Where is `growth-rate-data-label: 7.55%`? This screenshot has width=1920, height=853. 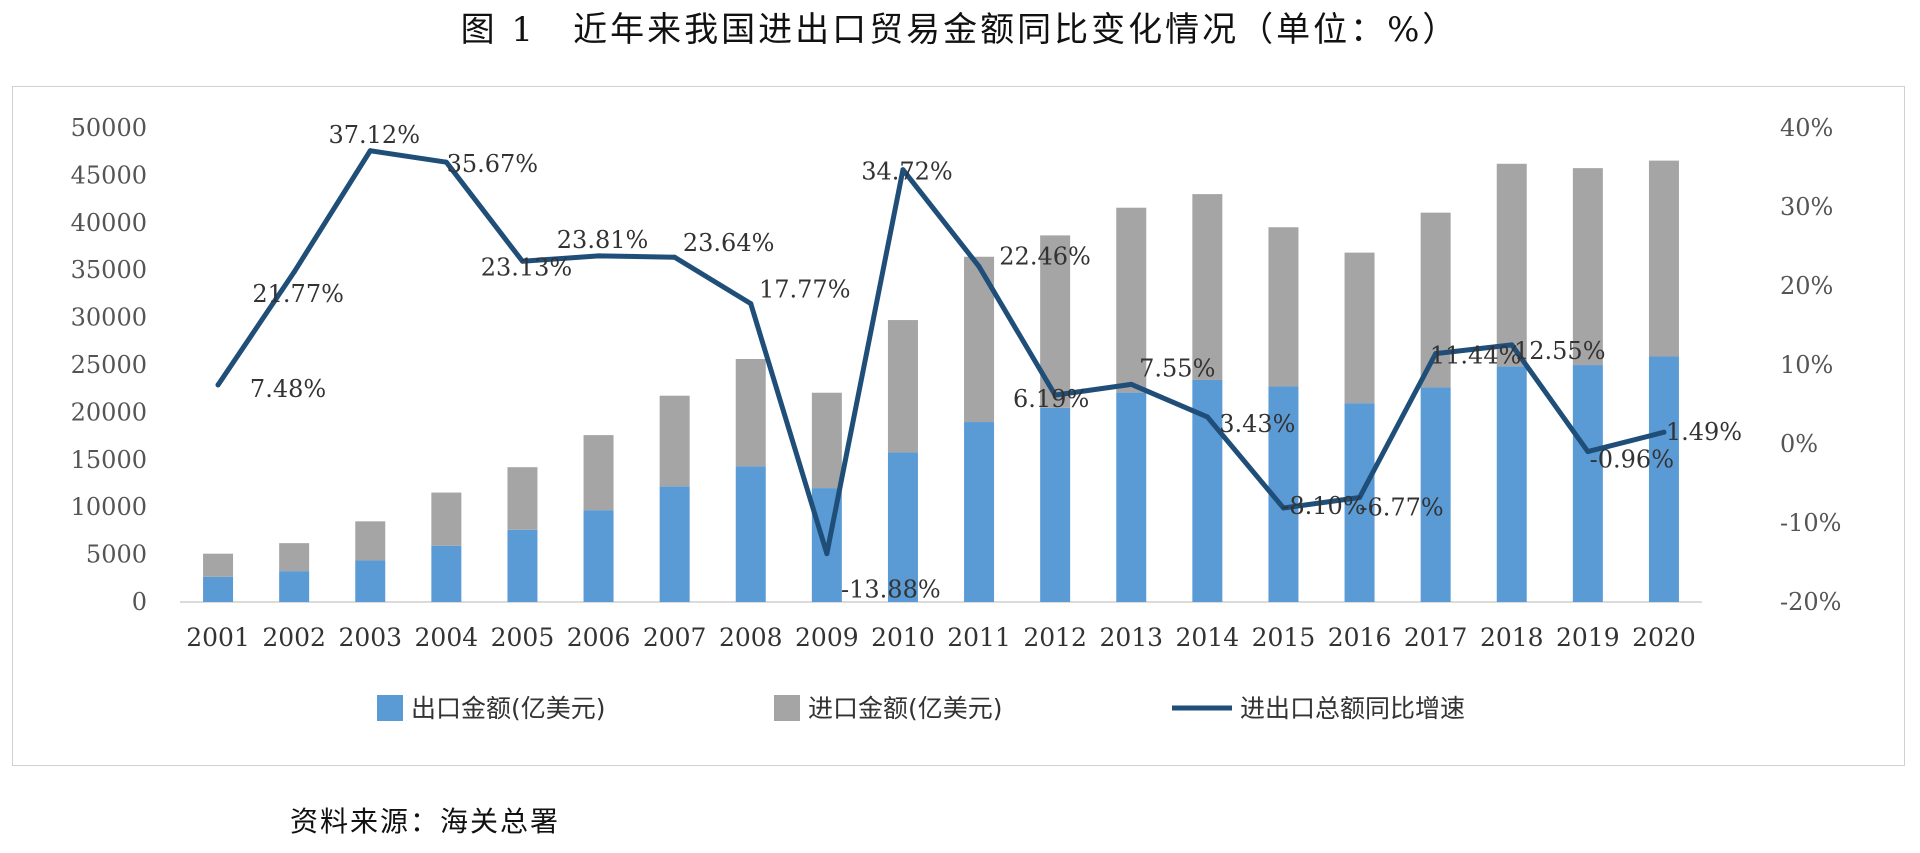 growth-rate-data-label: 7.55% is located at coordinates (1177, 368).